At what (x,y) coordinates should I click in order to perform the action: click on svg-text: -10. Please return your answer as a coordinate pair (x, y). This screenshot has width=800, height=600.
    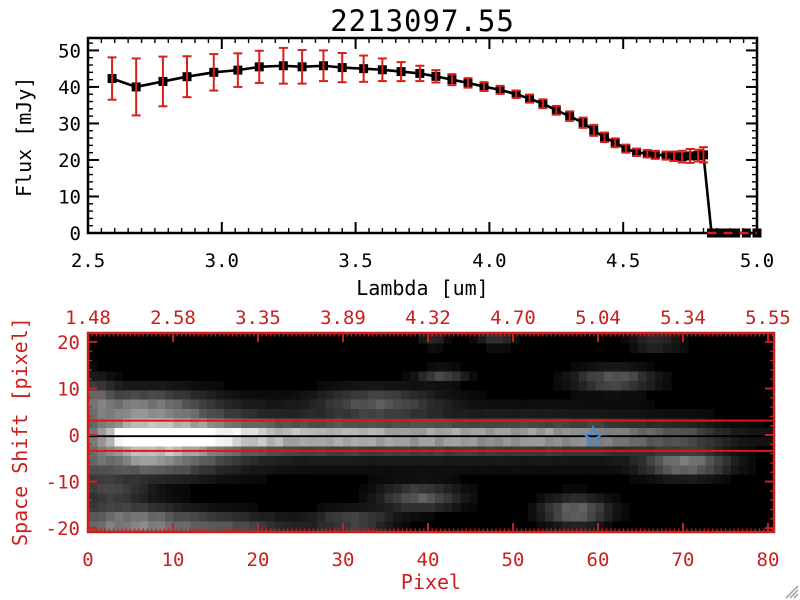
    Looking at the image, I should click on (63, 483).